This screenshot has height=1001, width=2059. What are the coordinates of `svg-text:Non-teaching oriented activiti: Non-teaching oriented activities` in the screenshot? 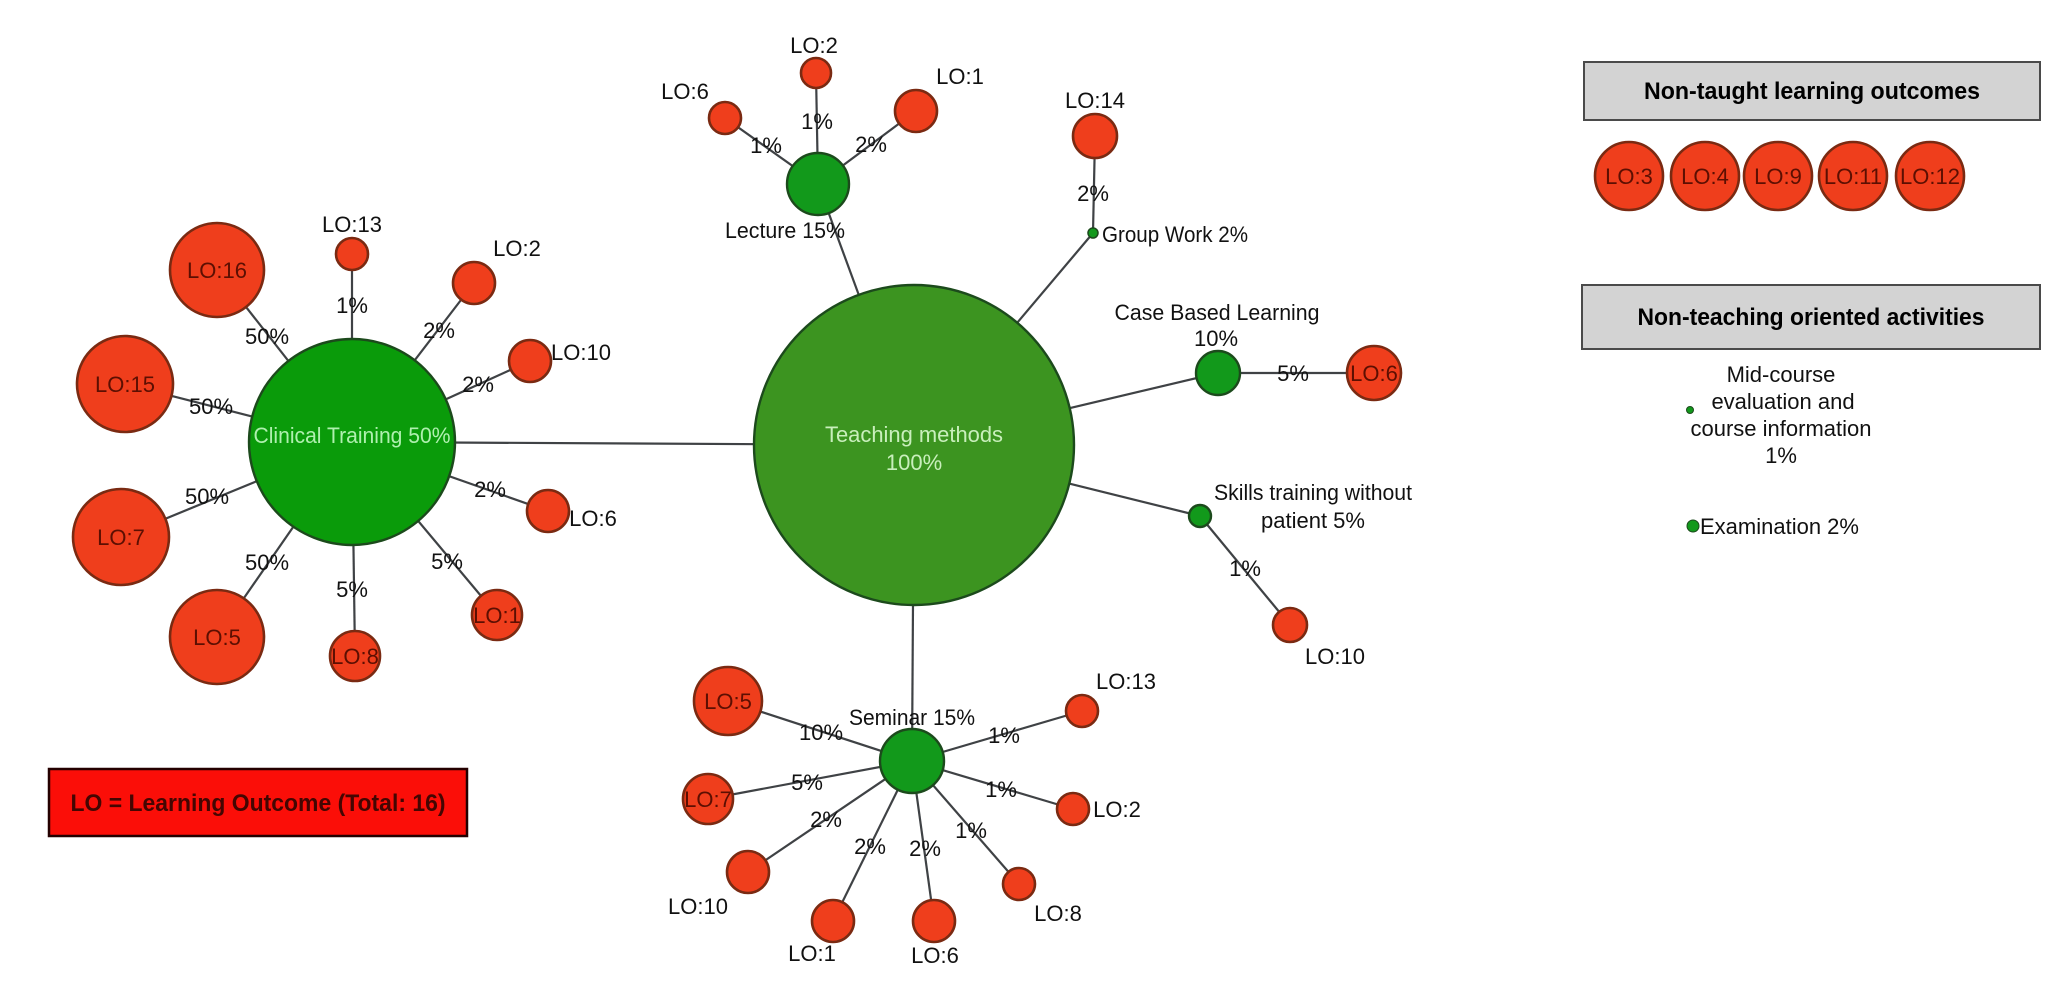 It's located at (1811, 317).